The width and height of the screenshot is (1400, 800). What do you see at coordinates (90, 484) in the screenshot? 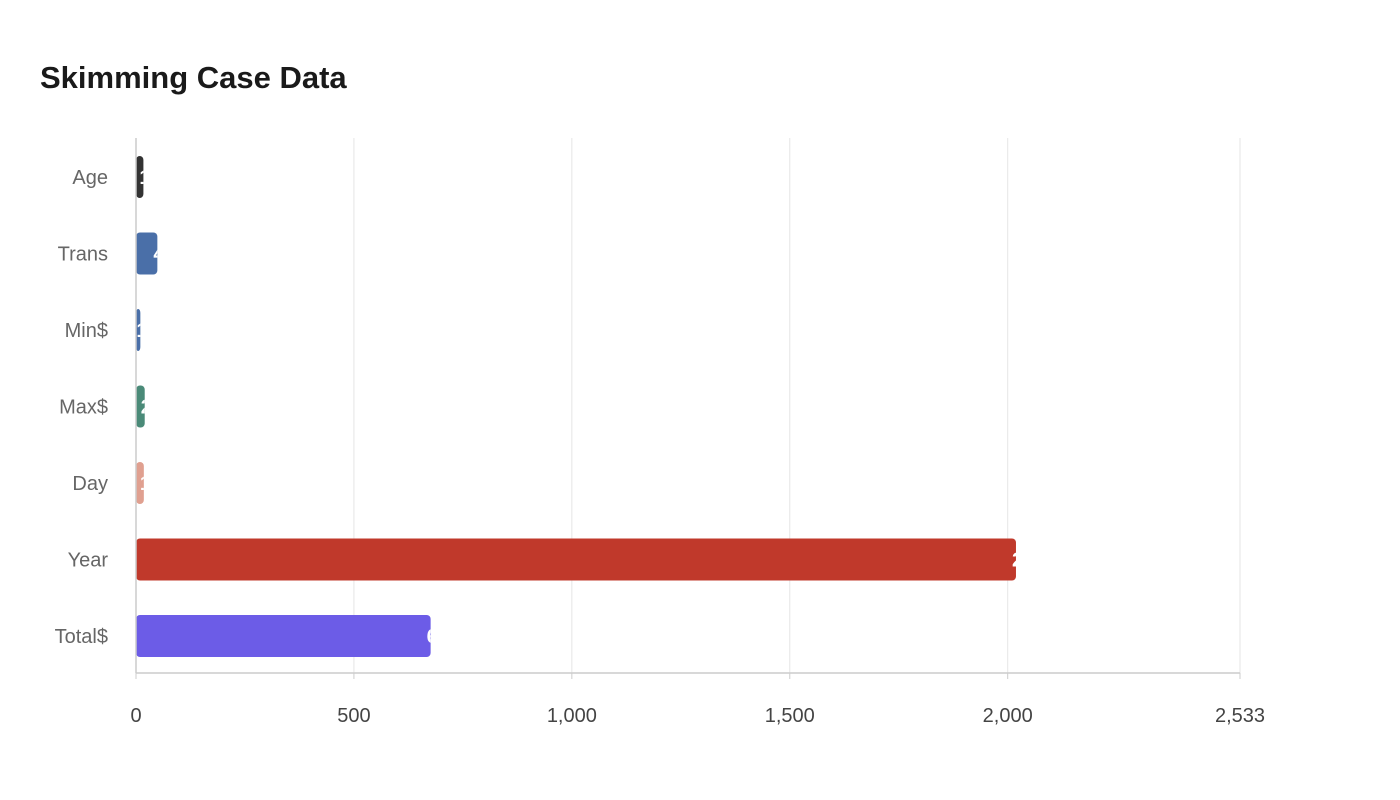
I see `category-label: Day` at bounding box center [90, 484].